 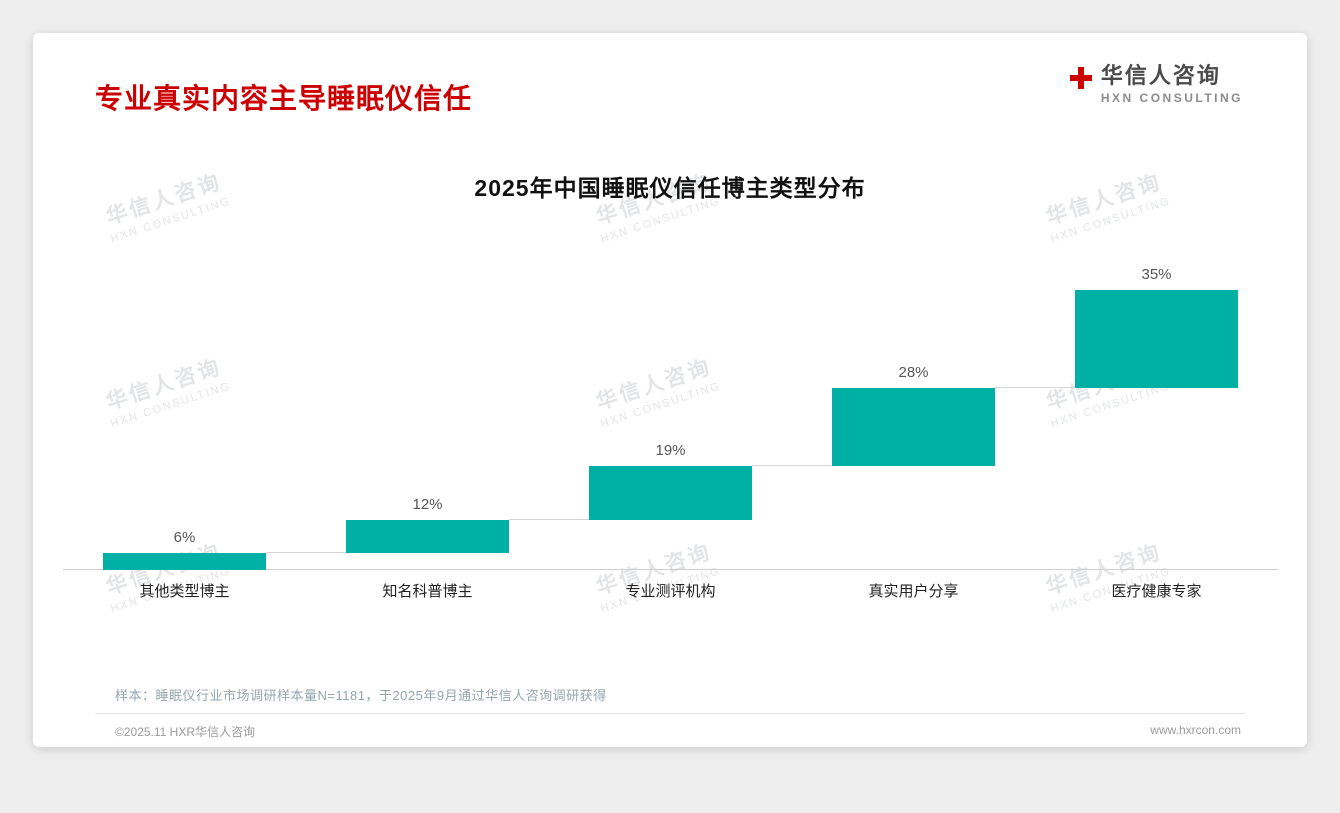 I want to click on x-axis-labels: 其他类型博主 知名科普博主 专业测评机构 真实用户分享 医疗健康专家, so click(x=670, y=590).